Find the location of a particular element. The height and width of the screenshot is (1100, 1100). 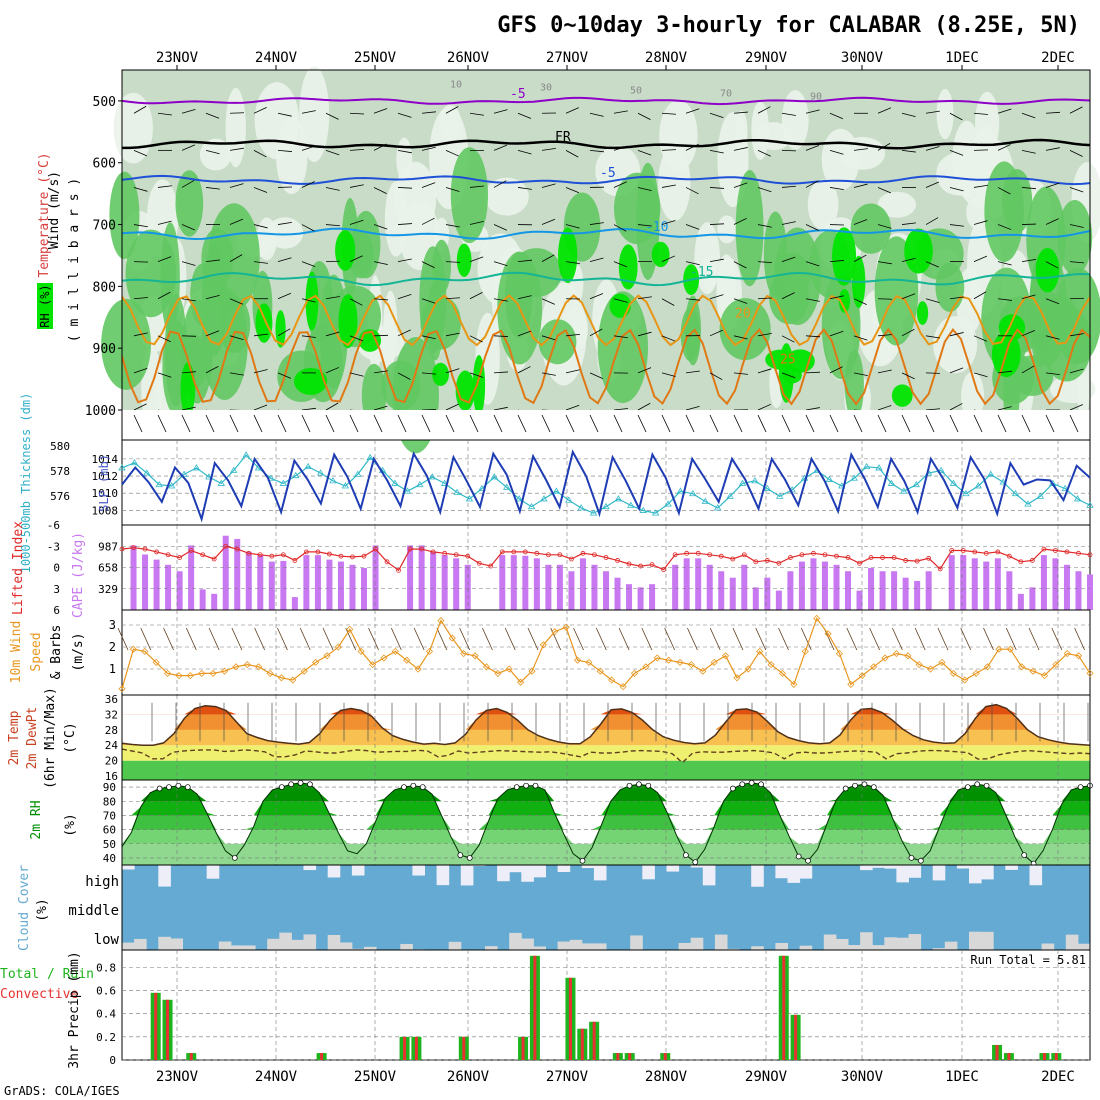

pressure-axis-label: ( m i l l i b a r s ) is located at coordinates (74, 260).